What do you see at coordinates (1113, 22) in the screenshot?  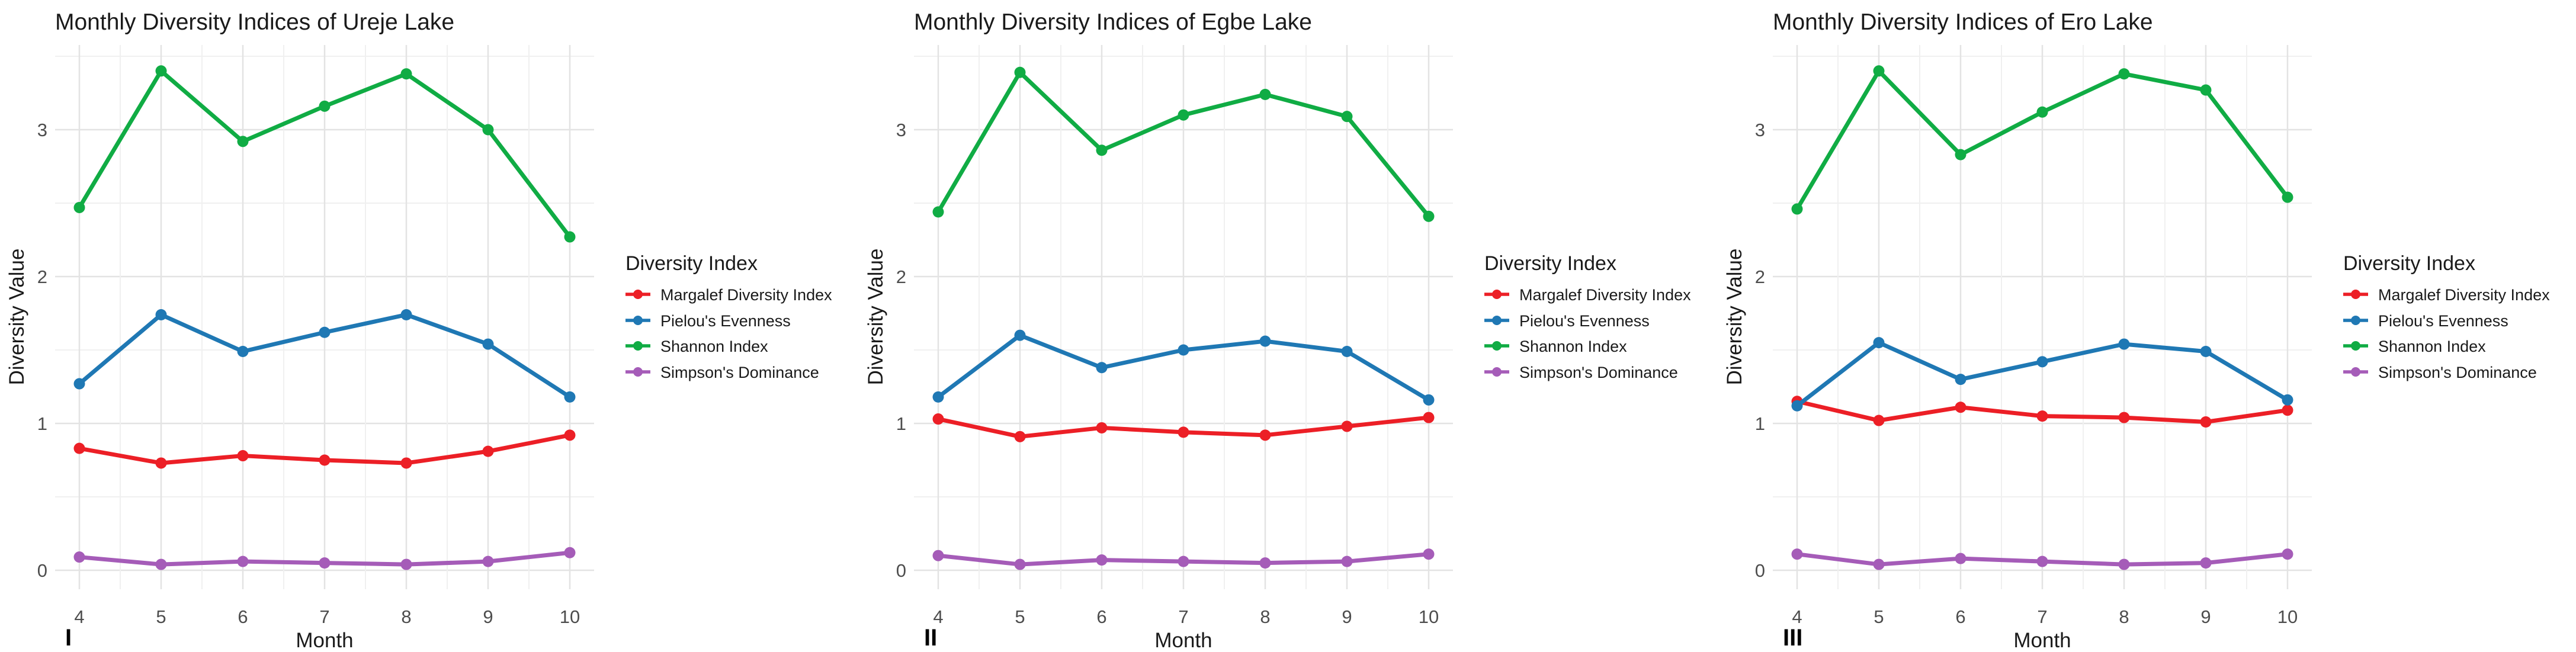 I see `chart-title: Monthly Diversity Indices of Egbe Lake` at bounding box center [1113, 22].